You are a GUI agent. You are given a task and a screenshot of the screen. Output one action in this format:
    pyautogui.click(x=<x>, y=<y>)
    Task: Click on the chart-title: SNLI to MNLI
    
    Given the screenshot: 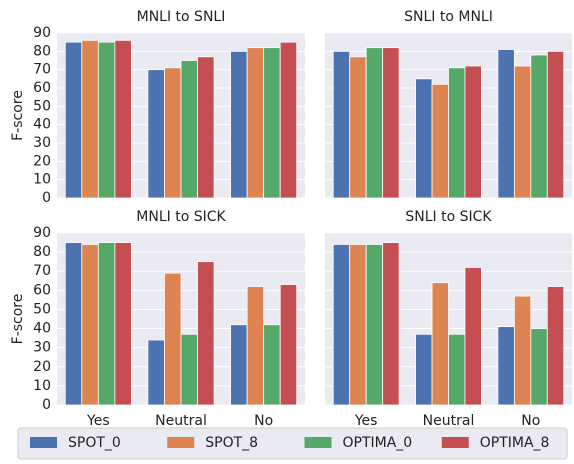 What is the action you would take?
    pyautogui.click(x=448, y=17)
    